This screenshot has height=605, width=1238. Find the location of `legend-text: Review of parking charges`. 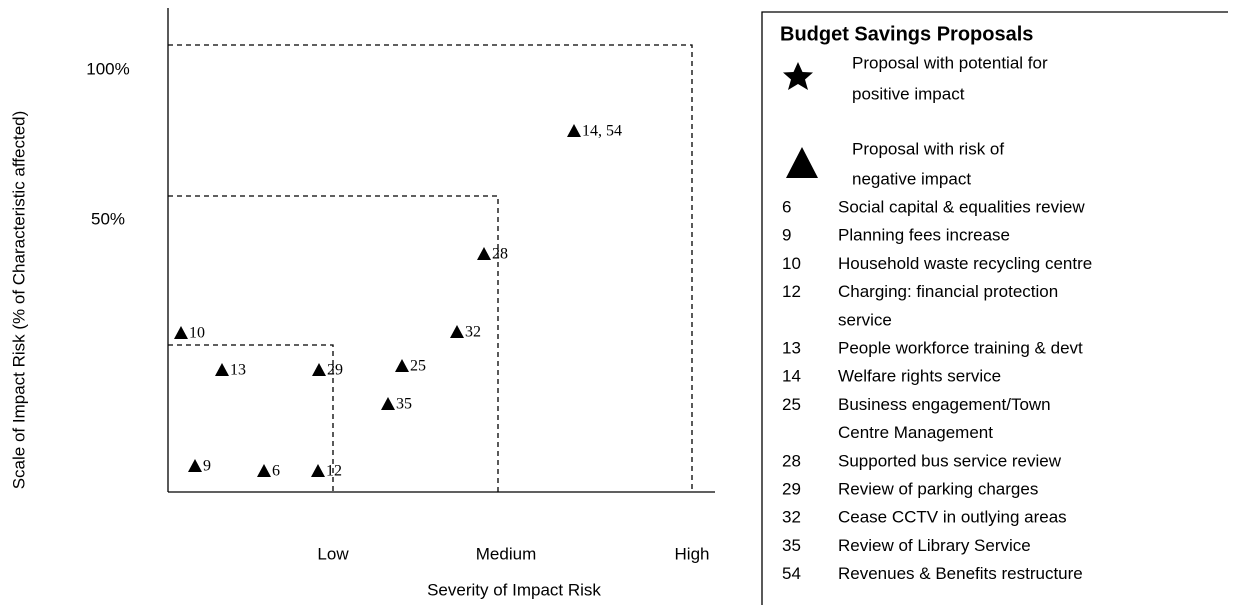

legend-text: Review of parking charges is located at coordinates (938, 488).